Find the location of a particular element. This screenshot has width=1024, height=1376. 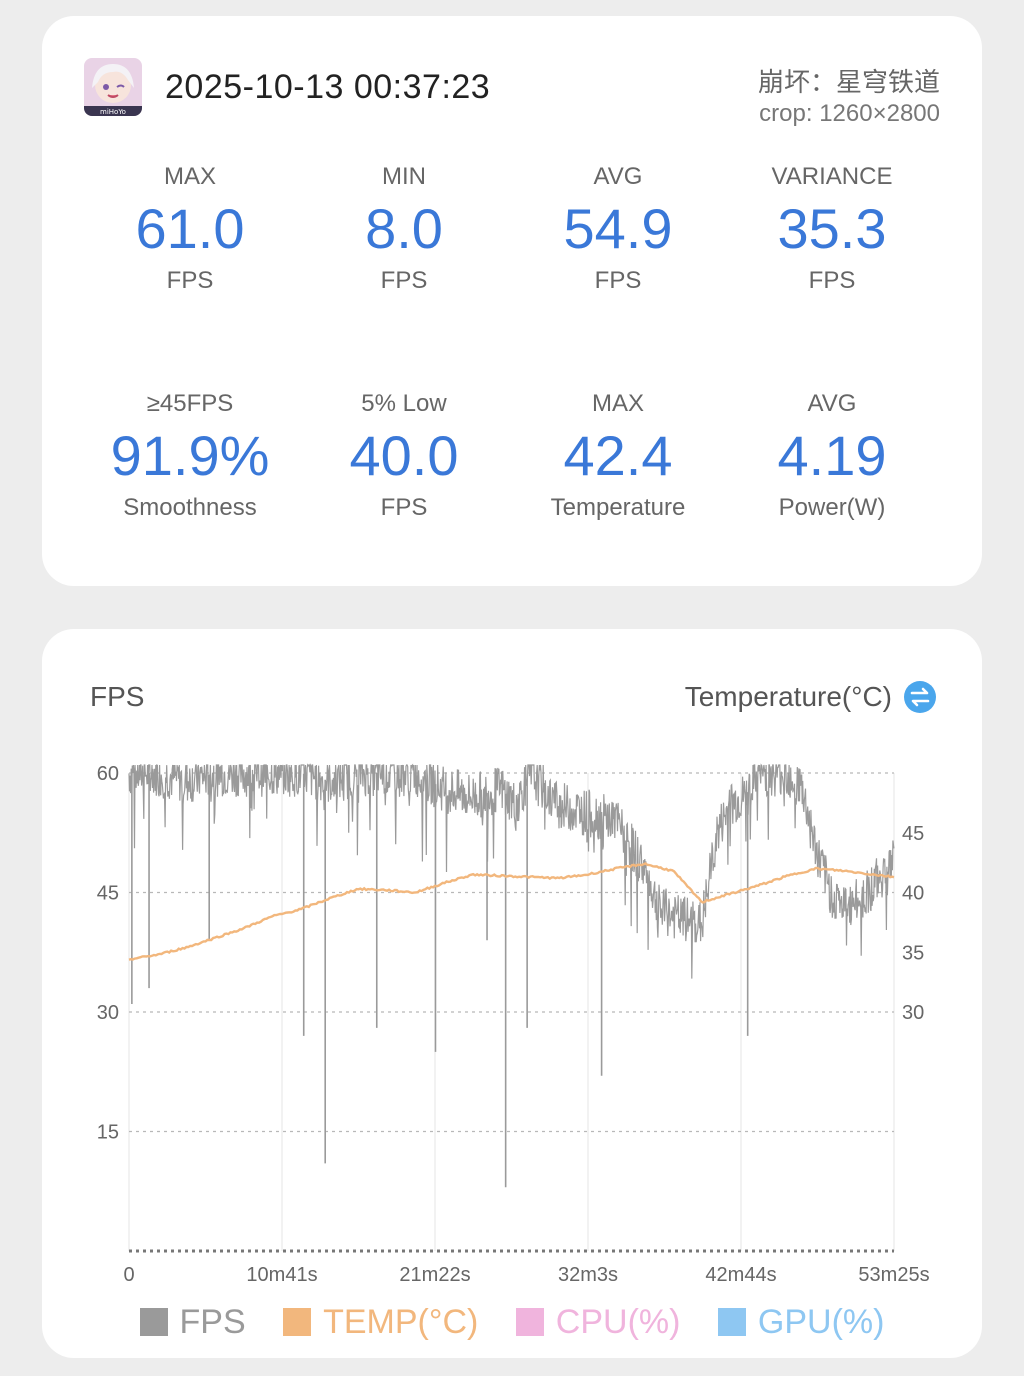

legend-label-temp: TEMP(°C) is located at coordinates (401, 1321).